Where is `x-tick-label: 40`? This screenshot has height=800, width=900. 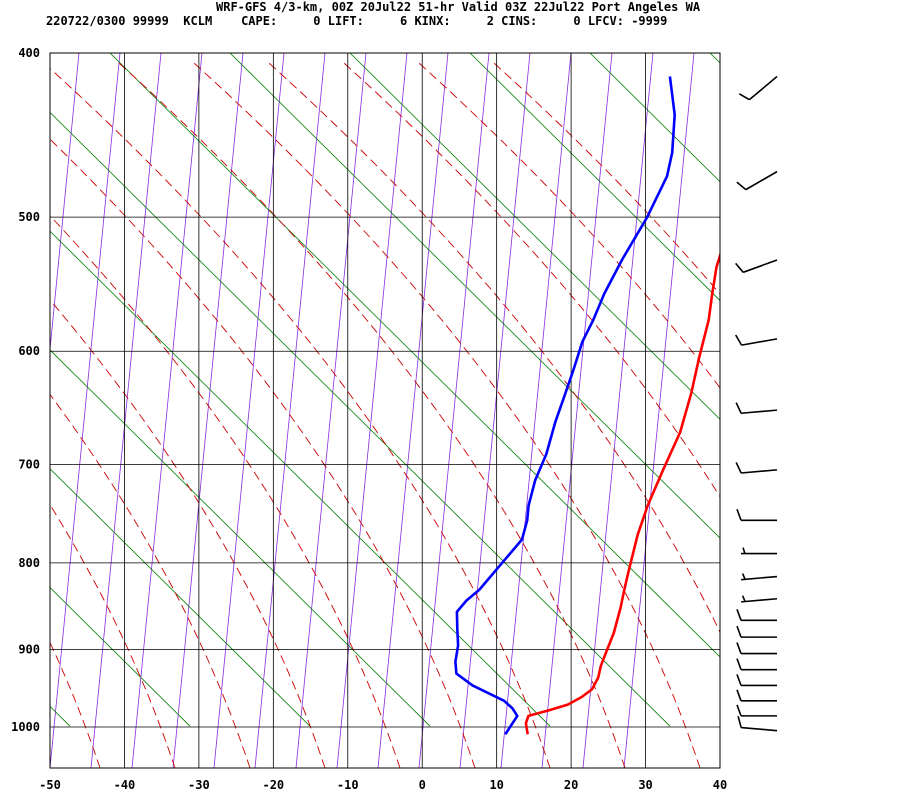 x-tick-label: 40 is located at coordinates (720, 785).